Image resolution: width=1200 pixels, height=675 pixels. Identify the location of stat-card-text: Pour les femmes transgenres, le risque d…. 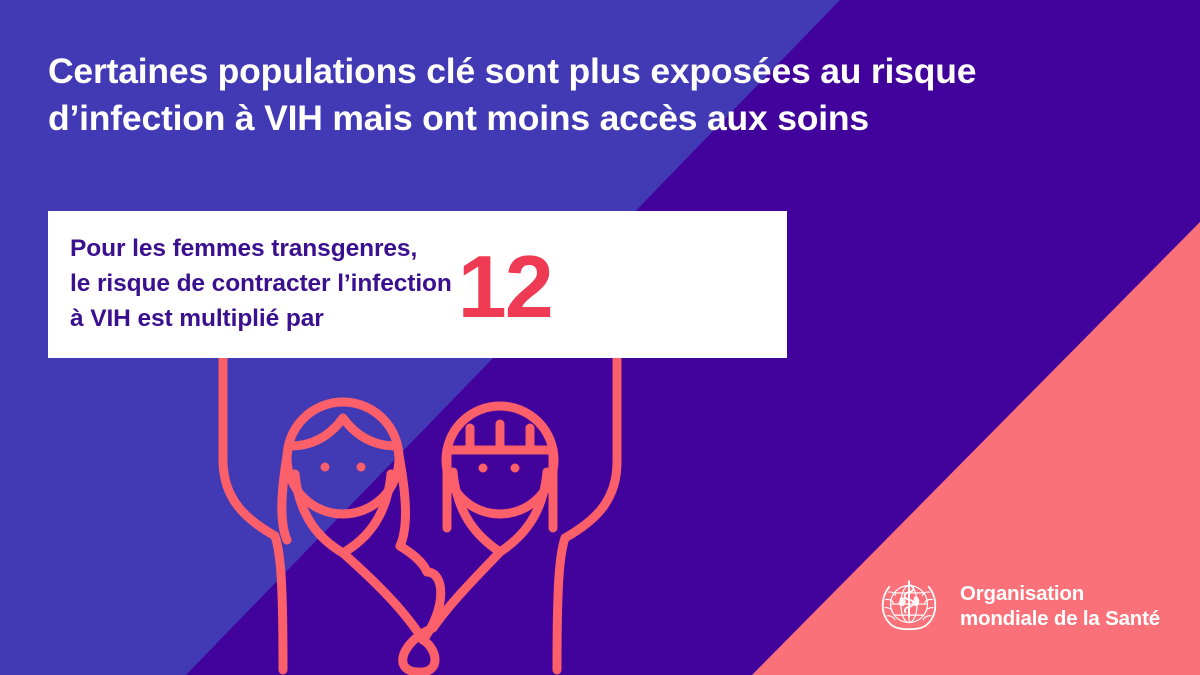
(250, 284).